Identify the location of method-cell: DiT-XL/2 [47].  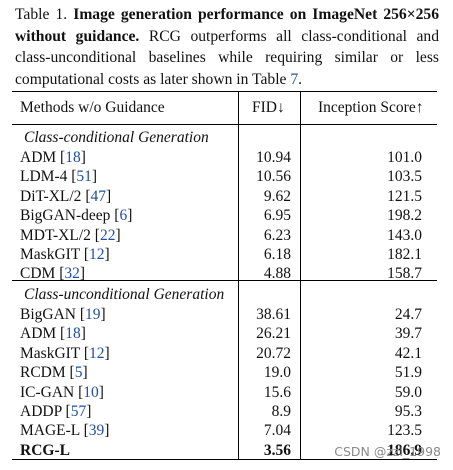
(66, 196).